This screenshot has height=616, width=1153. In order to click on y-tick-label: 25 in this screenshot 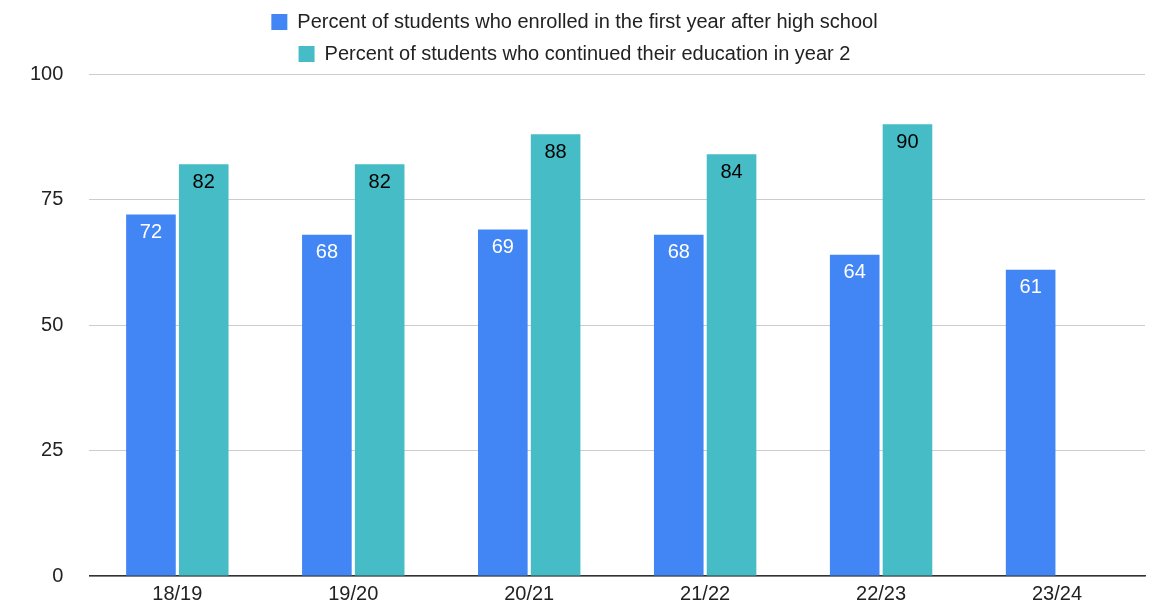, I will do `click(52, 449)`.